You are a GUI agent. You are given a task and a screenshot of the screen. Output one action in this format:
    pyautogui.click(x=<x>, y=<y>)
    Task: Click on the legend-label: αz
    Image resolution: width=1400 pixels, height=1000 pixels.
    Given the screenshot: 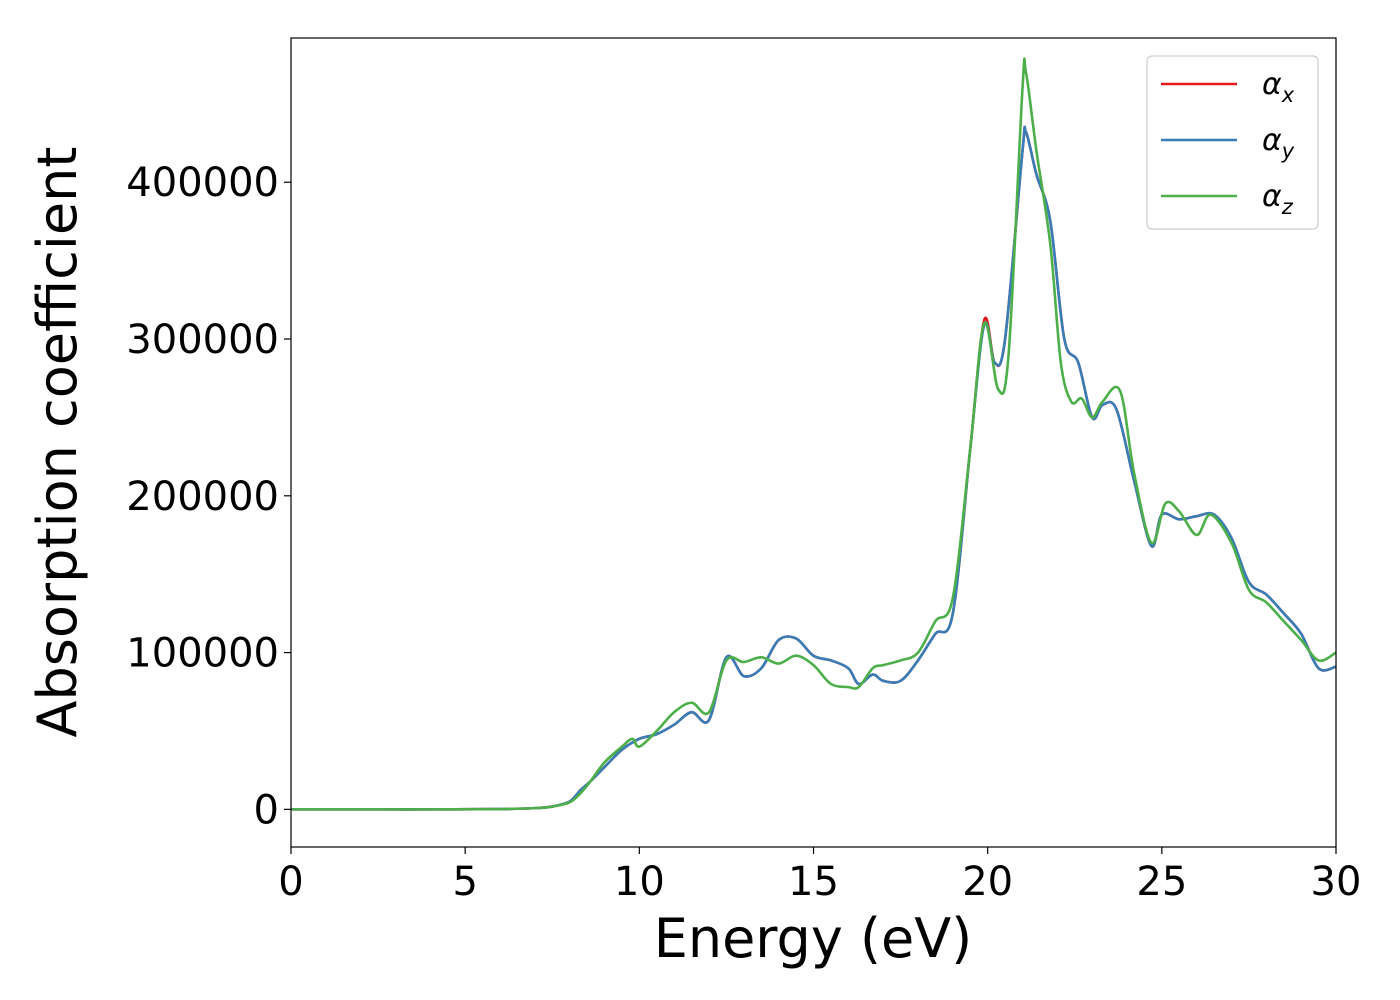 What is the action you would take?
    pyautogui.click(x=1278, y=199)
    